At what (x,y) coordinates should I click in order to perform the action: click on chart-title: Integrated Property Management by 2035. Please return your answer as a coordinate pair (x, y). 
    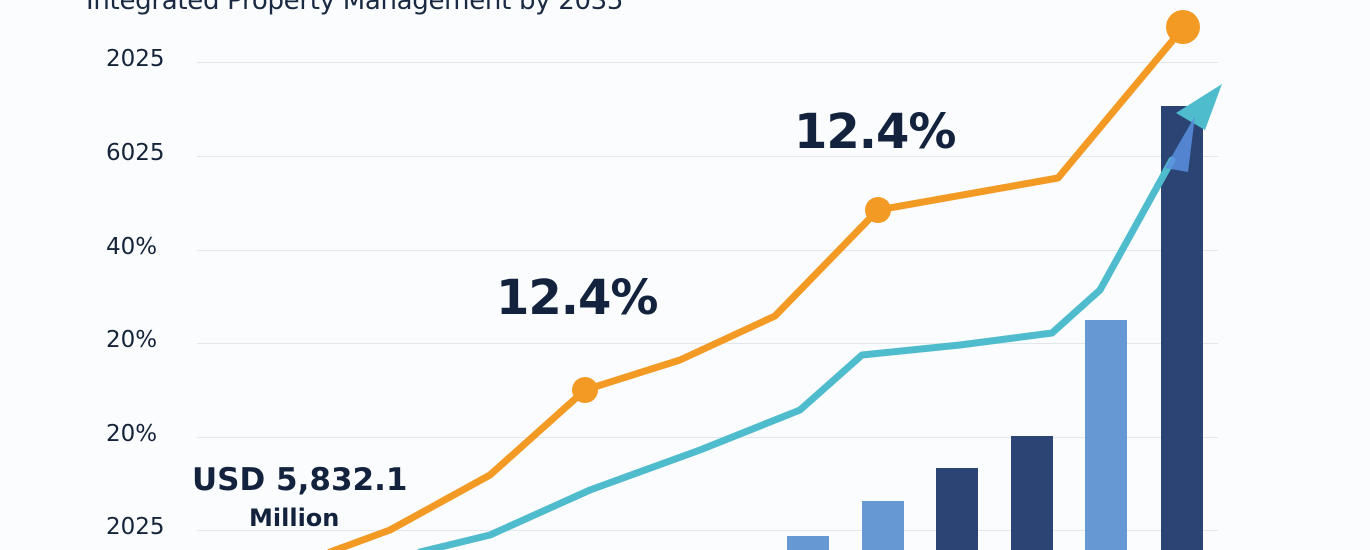
    Looking at the image, I should click on (355, 8).